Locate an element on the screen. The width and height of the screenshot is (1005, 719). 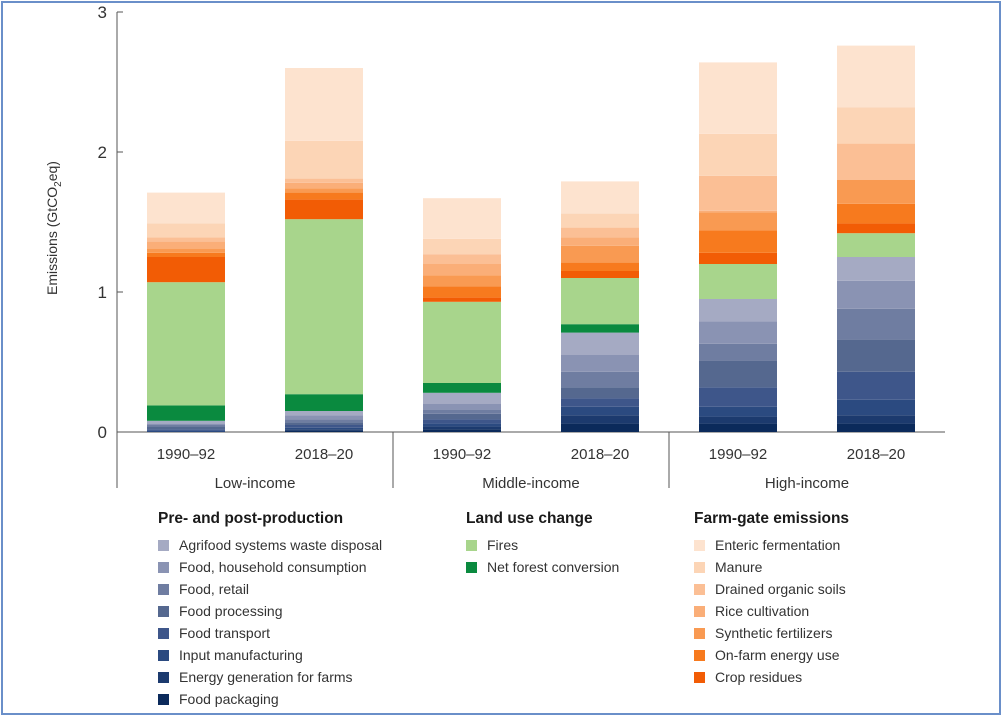
category-label: 2018–20 is located at coordinates (600, 454).